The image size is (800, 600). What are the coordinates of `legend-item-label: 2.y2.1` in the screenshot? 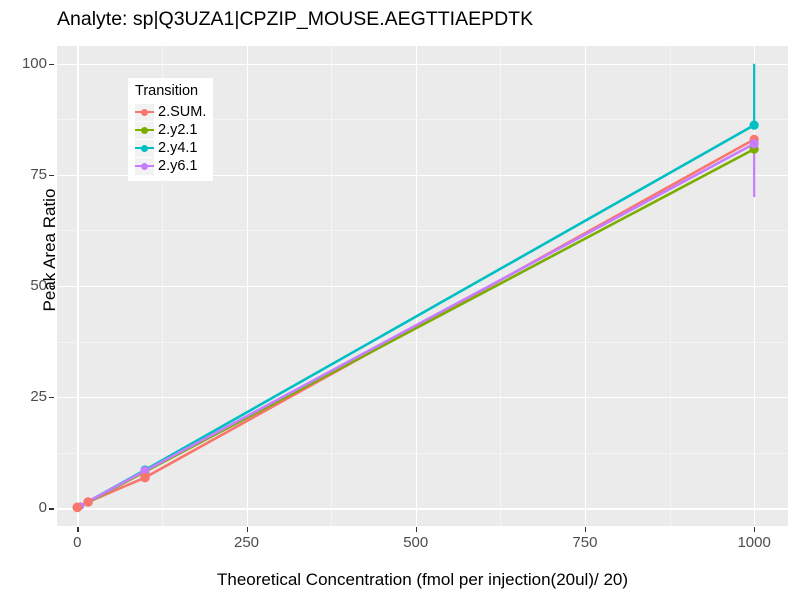 It's located at (178, 130).